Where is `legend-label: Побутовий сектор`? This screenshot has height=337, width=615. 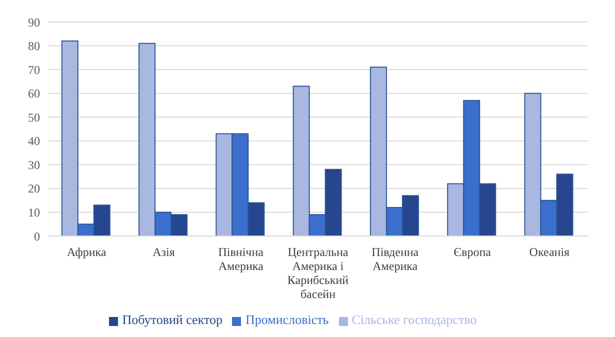
legend-label: Побутовий сектор is located at coordinates (172, 319).